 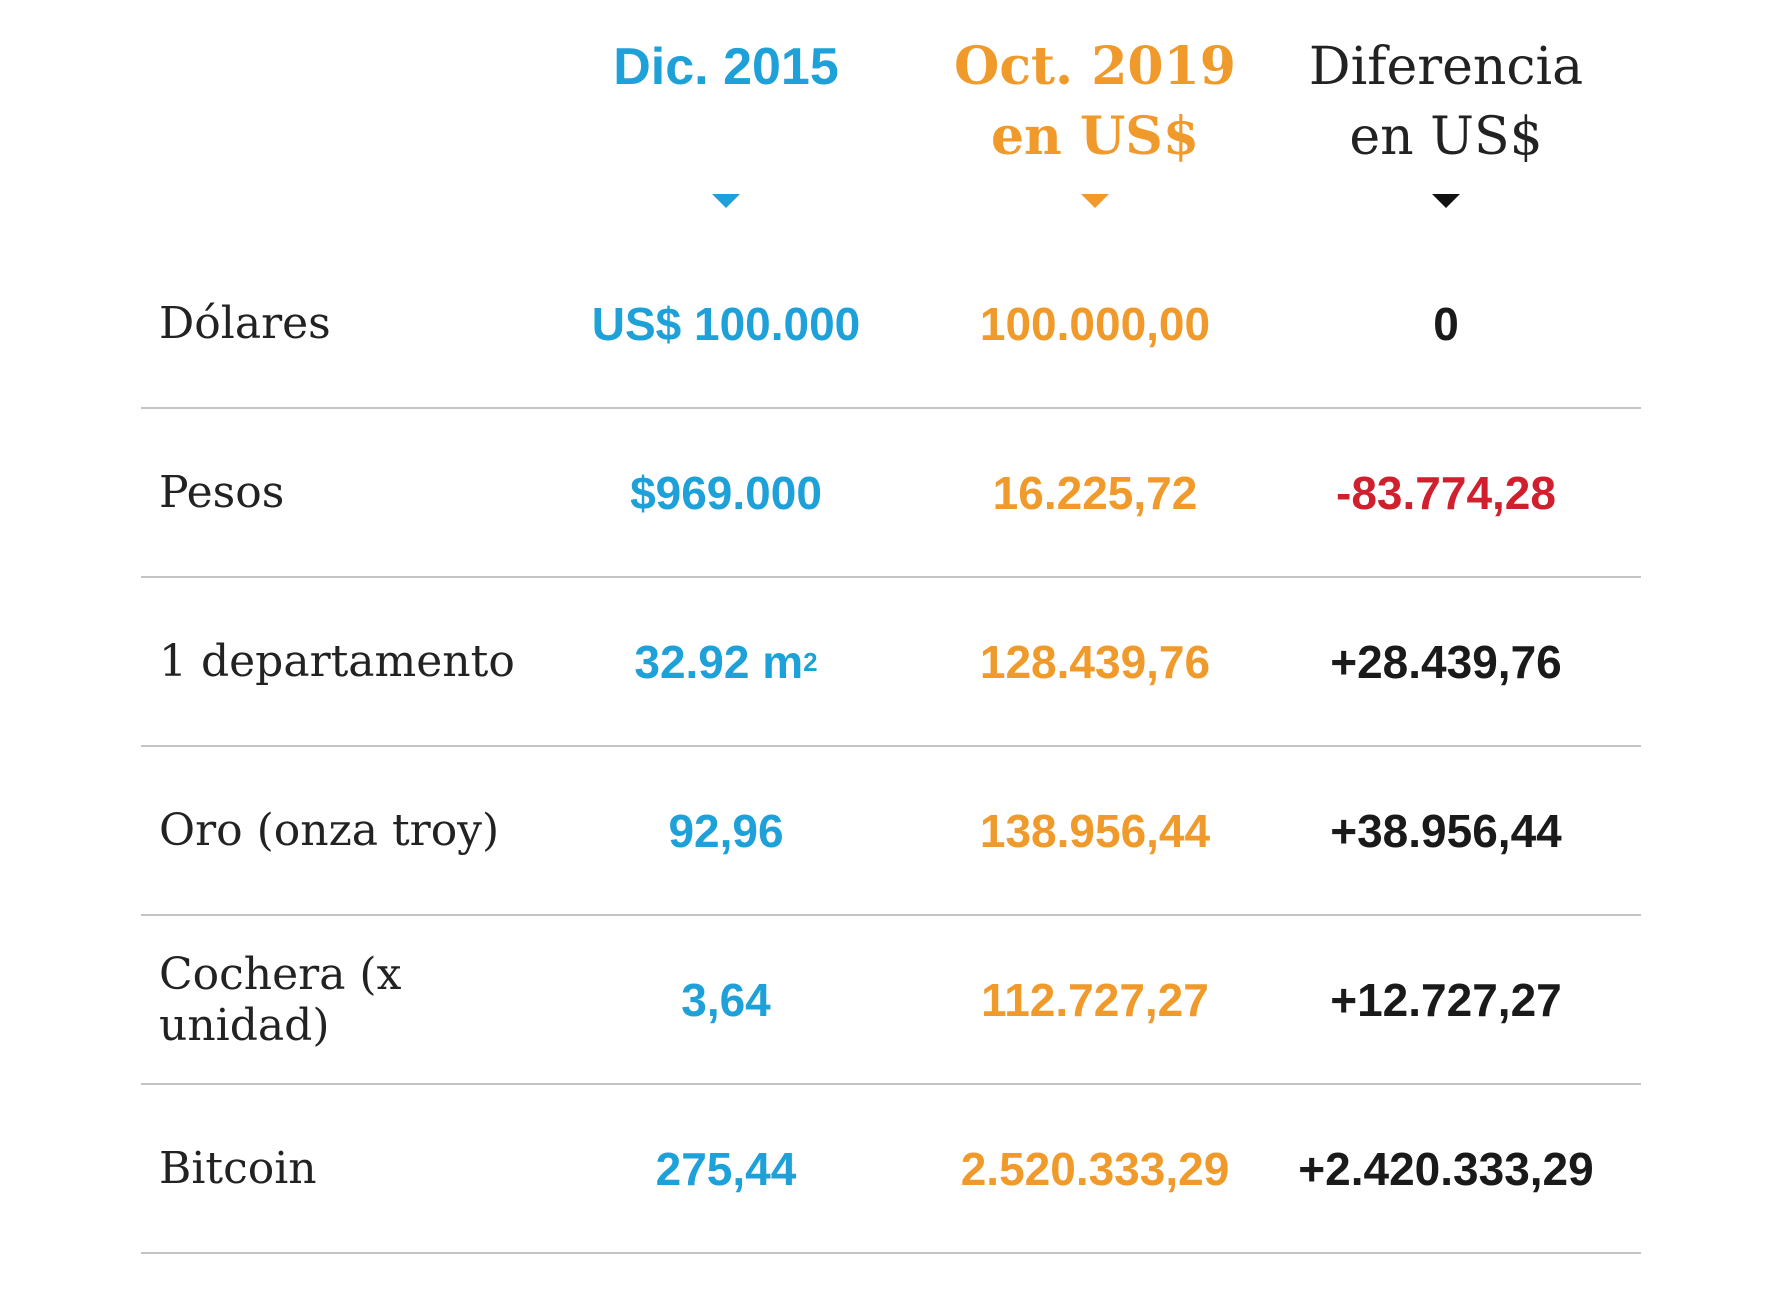 I want to click on cell-dic-2015: 92,96, so click(x=726, y=830).